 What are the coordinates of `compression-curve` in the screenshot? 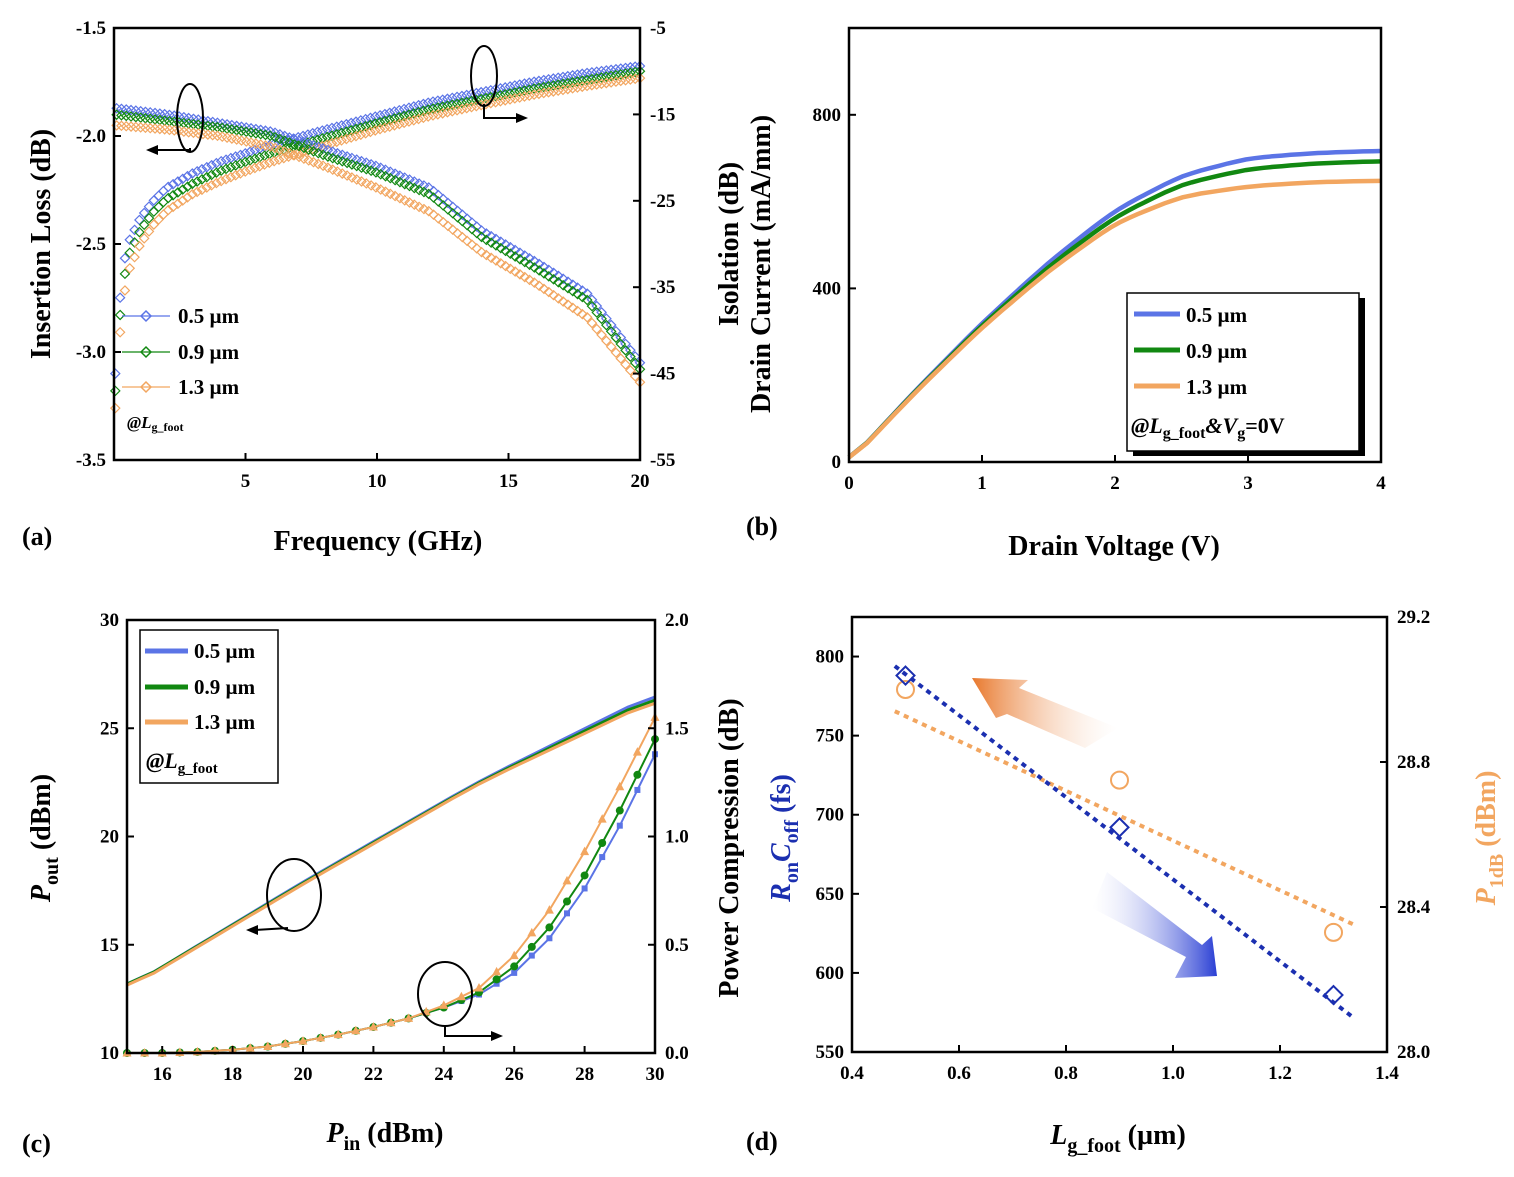 It's located at (391, 903).